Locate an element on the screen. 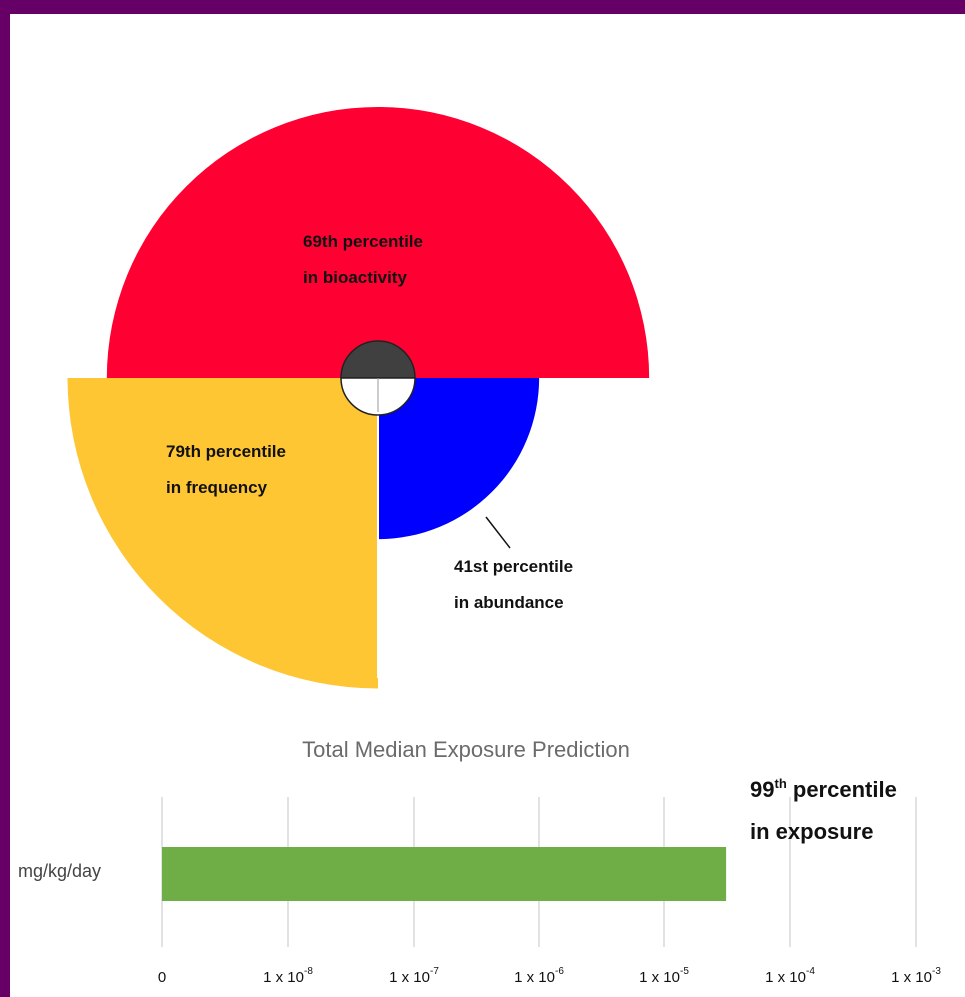  exposure-annotation-suffix: th is located at coordinates (780, 783).